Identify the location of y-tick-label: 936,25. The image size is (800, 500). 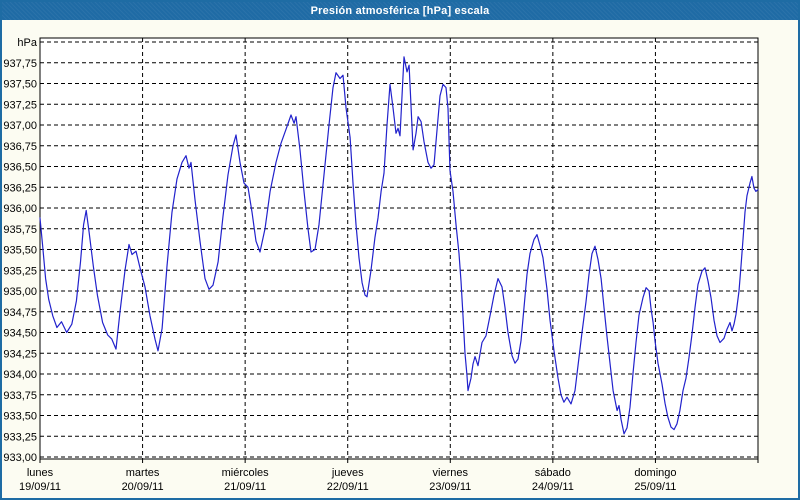
(20, 188).